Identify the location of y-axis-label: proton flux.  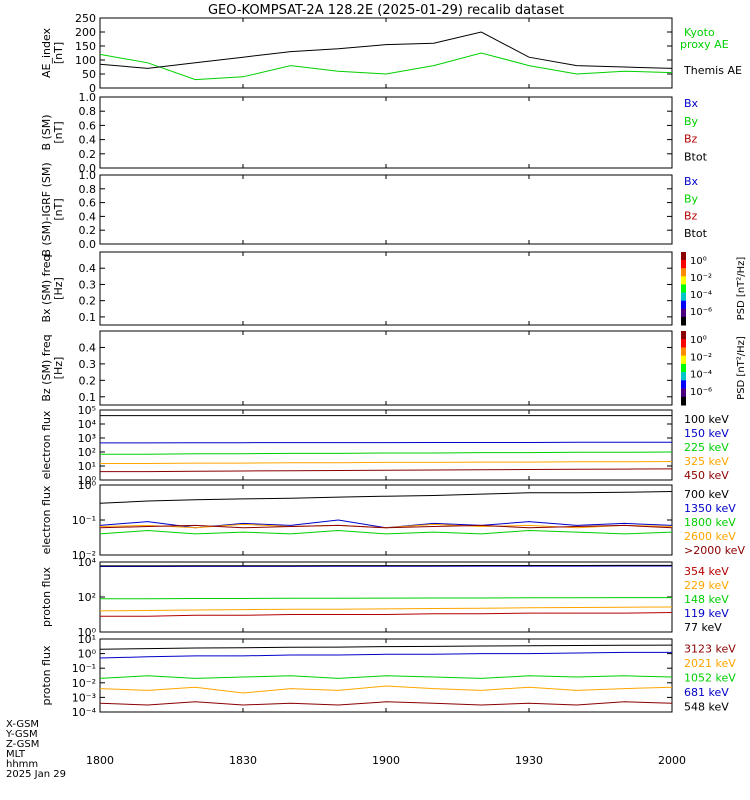
(46, 597).